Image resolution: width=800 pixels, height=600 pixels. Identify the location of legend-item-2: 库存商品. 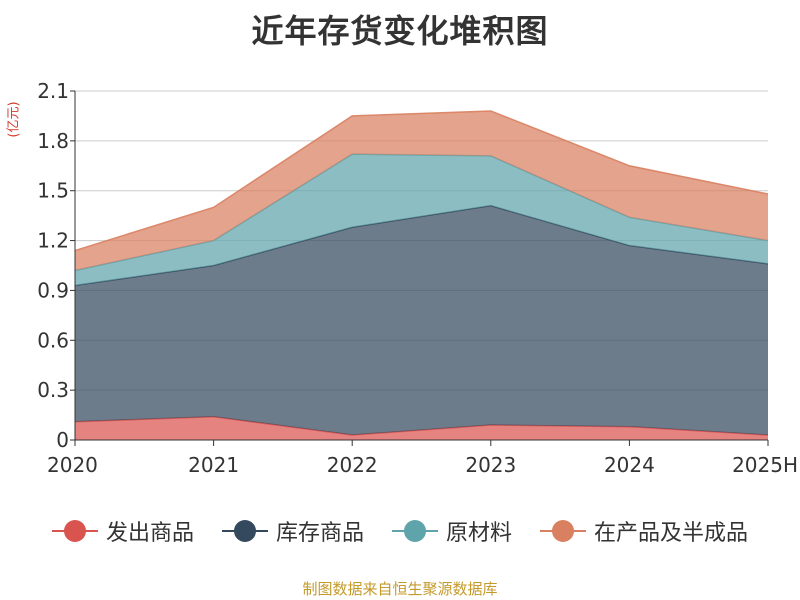
(292, 531).